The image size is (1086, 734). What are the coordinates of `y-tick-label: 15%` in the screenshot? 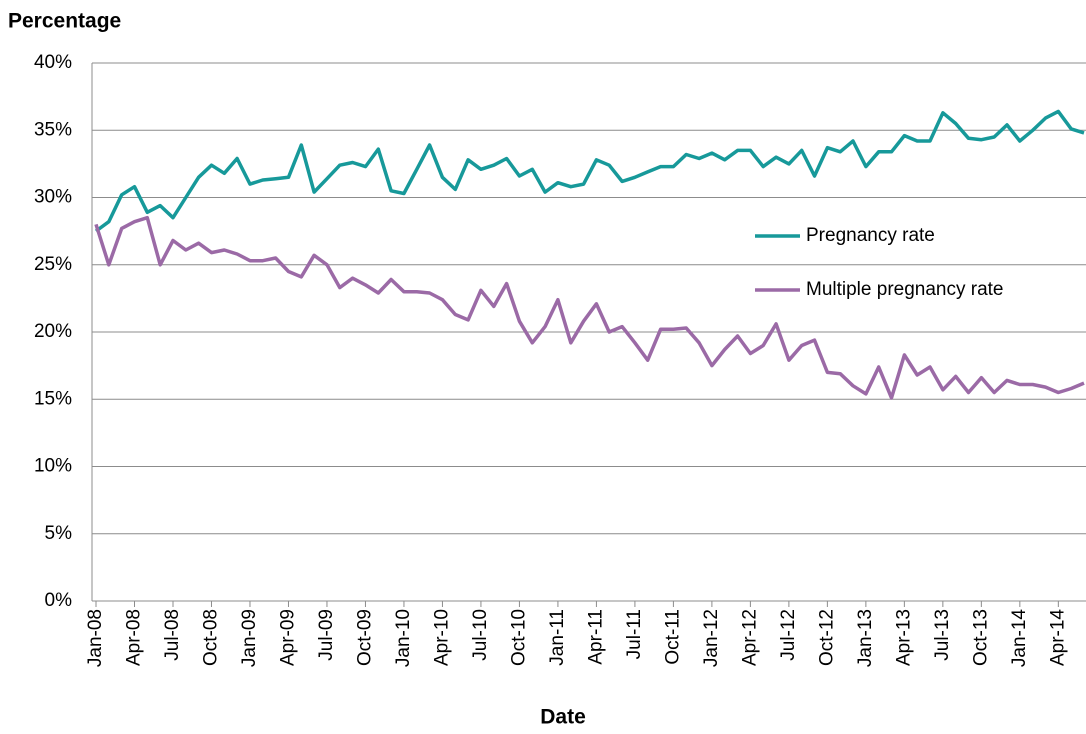 It's located at (53, 398).